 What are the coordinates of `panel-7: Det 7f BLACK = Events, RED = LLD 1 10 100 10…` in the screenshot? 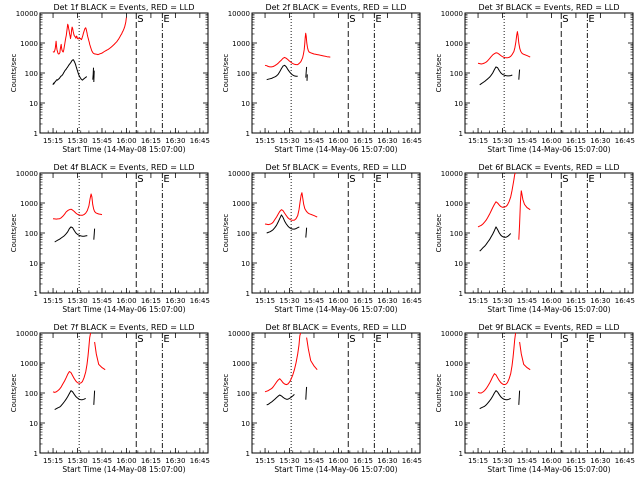 It's located at (110, 398).